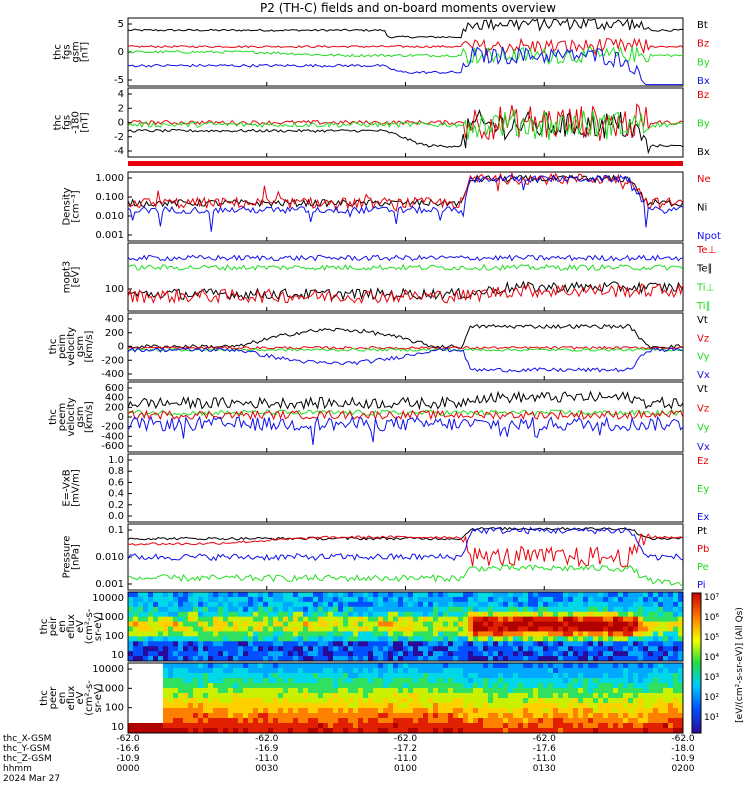 The width and height of the screenshot is (750, 800). Describe the element at coordinates (71, 416) in the screenshot. I see `y-axis-label: velocity` at that location.